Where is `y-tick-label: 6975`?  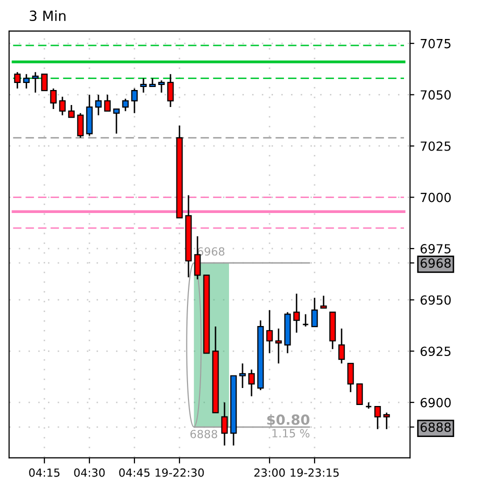 y-tick-label: 6975 is located at coordinates (435, 249).